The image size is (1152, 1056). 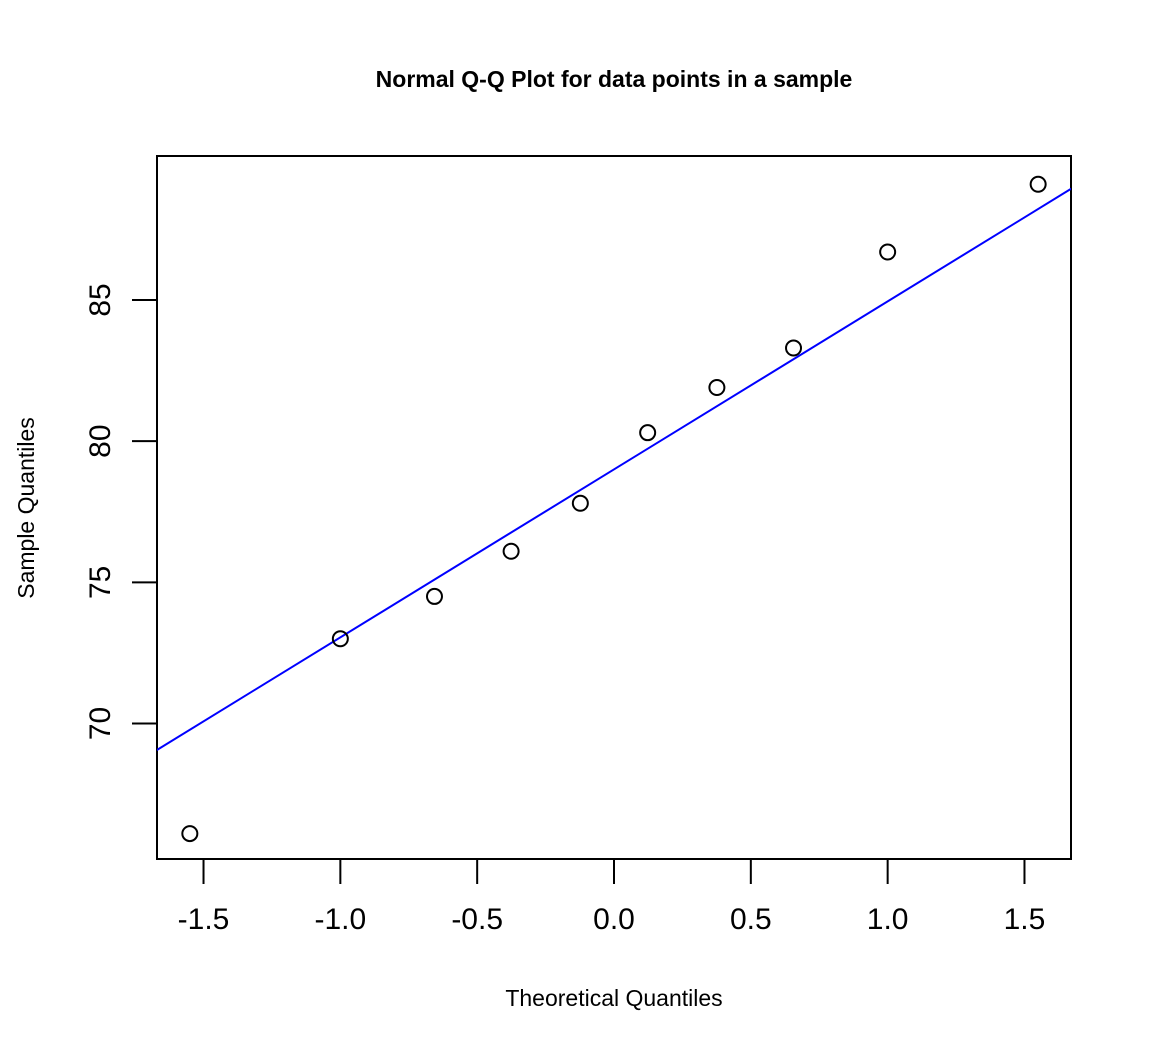 I want to click on y-axis-title: Sample Quantiles, so click(x=26, y=508).